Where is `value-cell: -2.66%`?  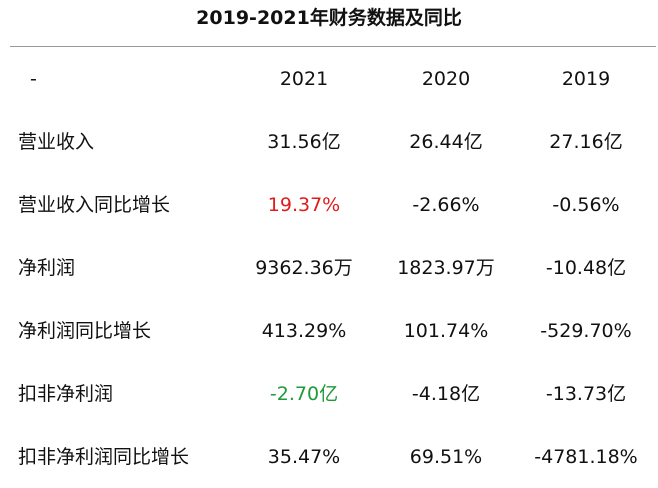
value-cell: -2.66% is located at coordinates (446, 204).